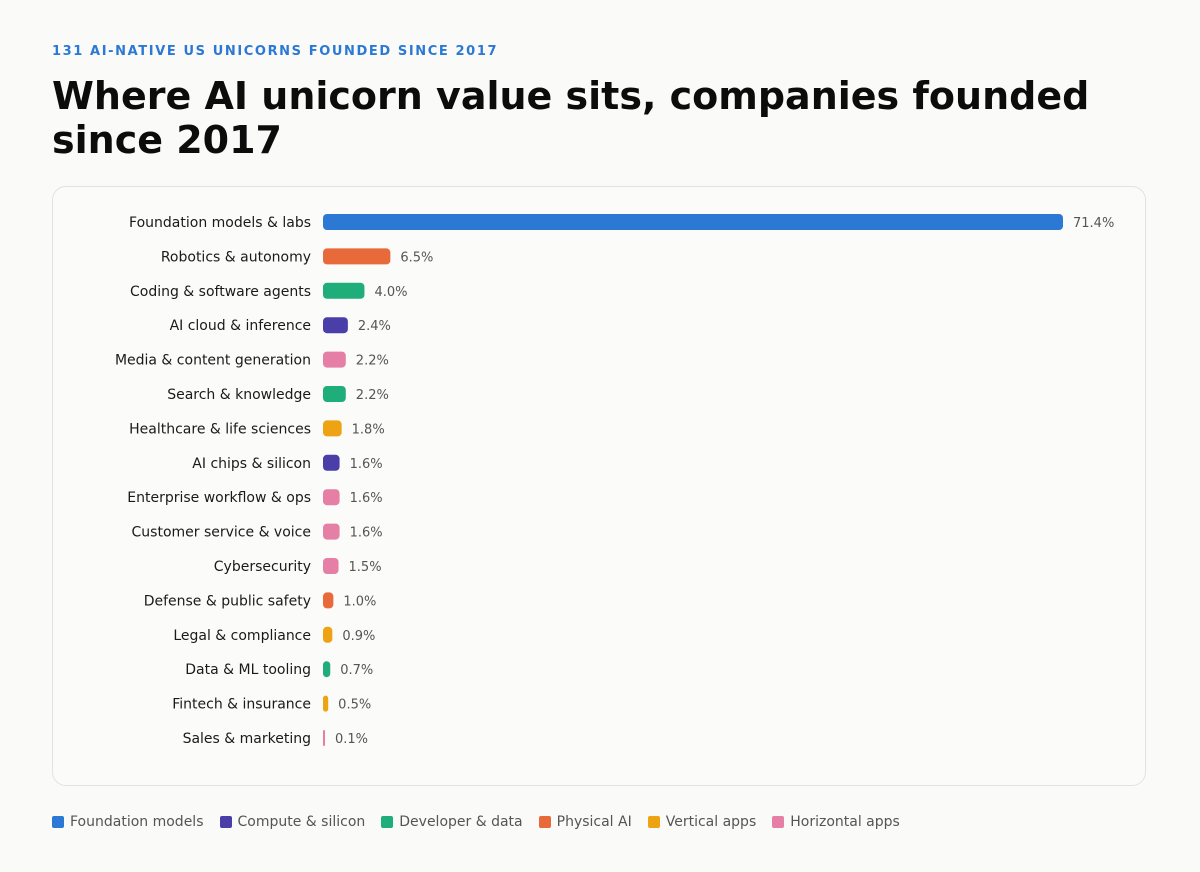  Describe the element at coordinates (358, 636) in the screenshot. I see `value-label: 0.9%` at that location.